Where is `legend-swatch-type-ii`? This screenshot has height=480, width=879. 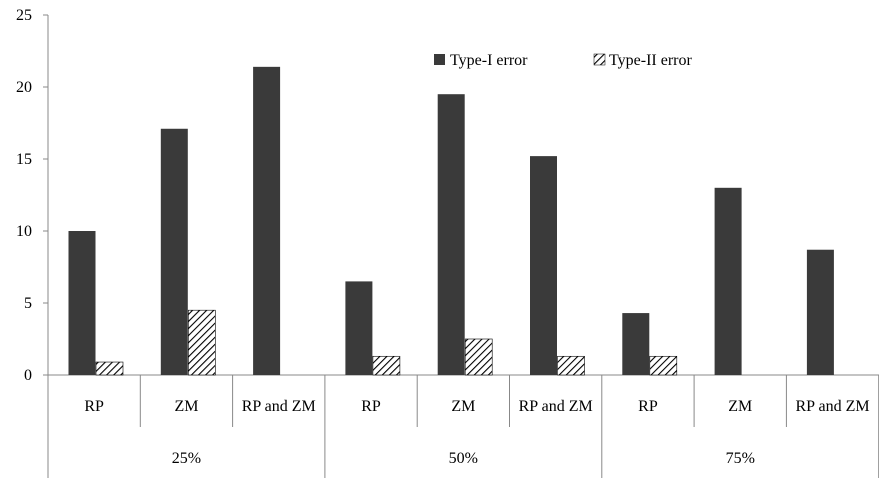 legend-swatch-type-ii is located at coordinates (599, 59).